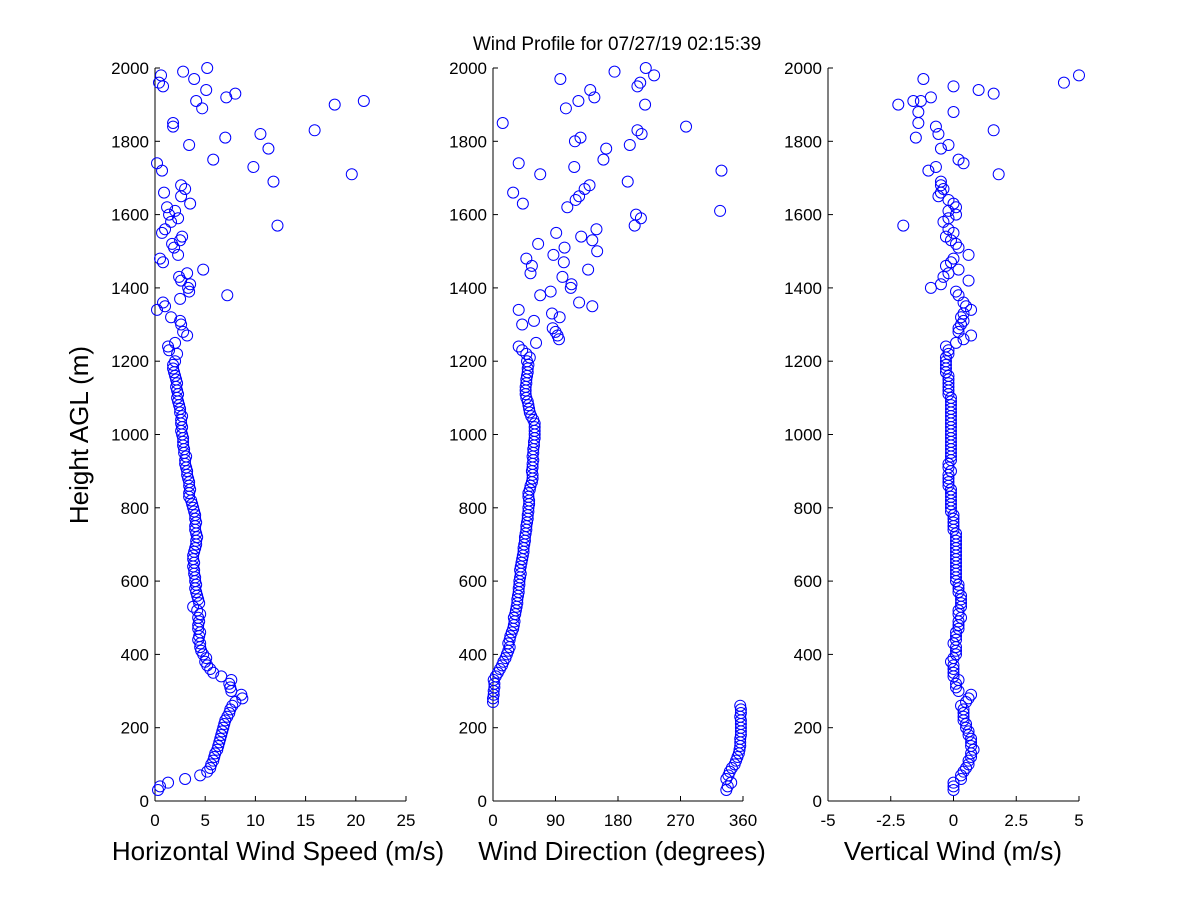  Describe the element at coordinates (79, 435) in the screenshot. I see `height-agl-ylabel: Height AGL (m)` at that location.